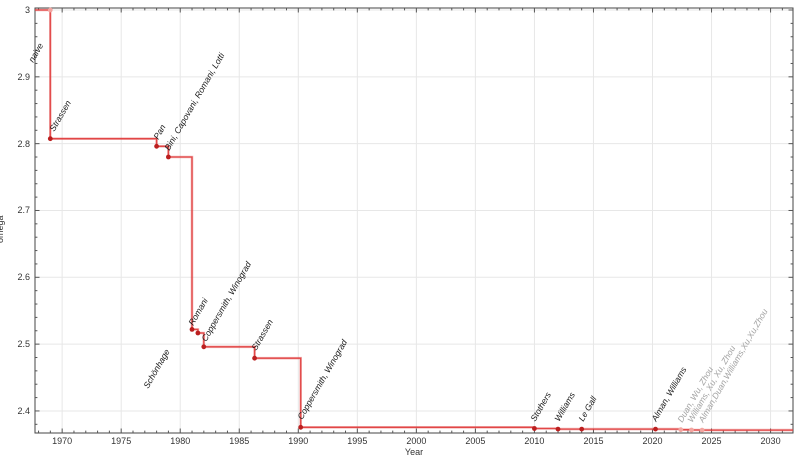 This screenshot has height=460, width=800. I want to click on x-tick-label: 1990, so click(298, 441).